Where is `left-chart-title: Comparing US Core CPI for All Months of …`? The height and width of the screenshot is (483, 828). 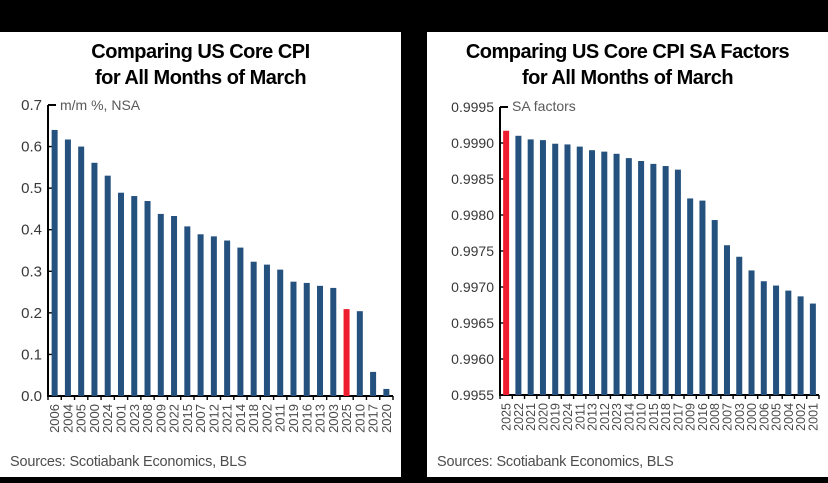 left-chart-title: Comparing US Core CPI for All Months of … is located at coordinates (200, 65).